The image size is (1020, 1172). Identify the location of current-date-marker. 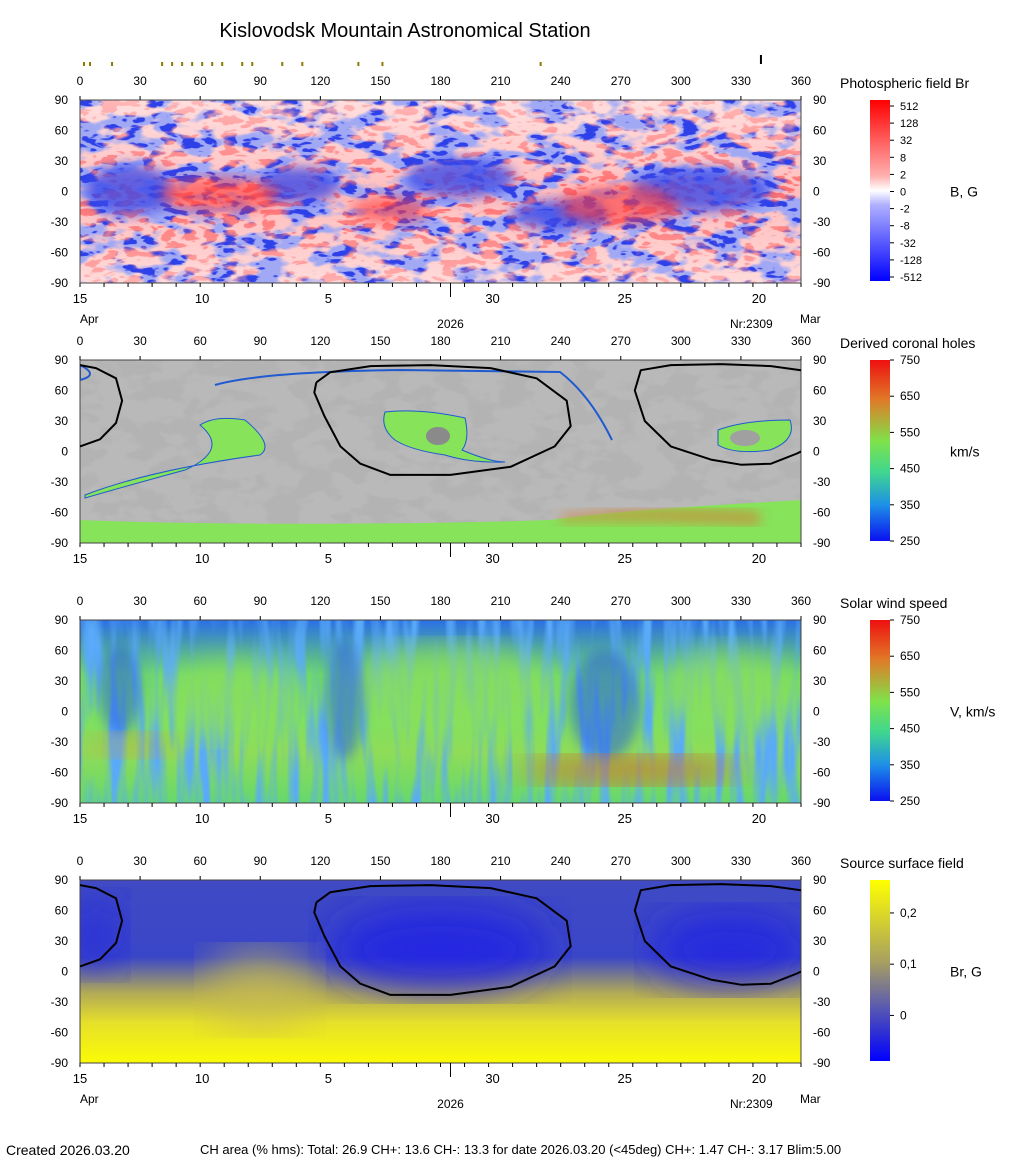
(760, 59).